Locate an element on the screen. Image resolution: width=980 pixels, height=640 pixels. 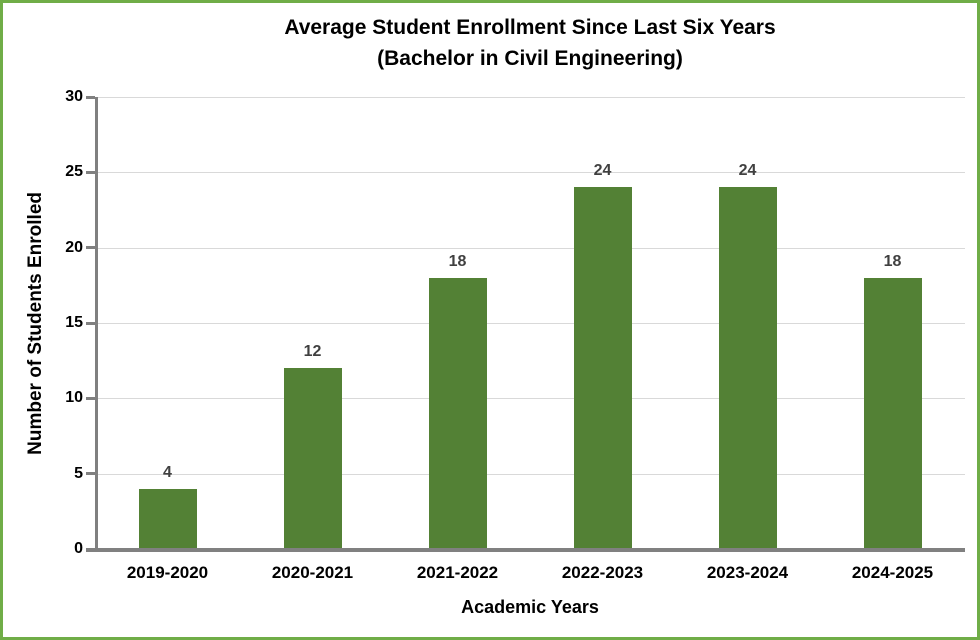
bar-value-label-2023-2024: 24 is located at coordinates (747, 171).